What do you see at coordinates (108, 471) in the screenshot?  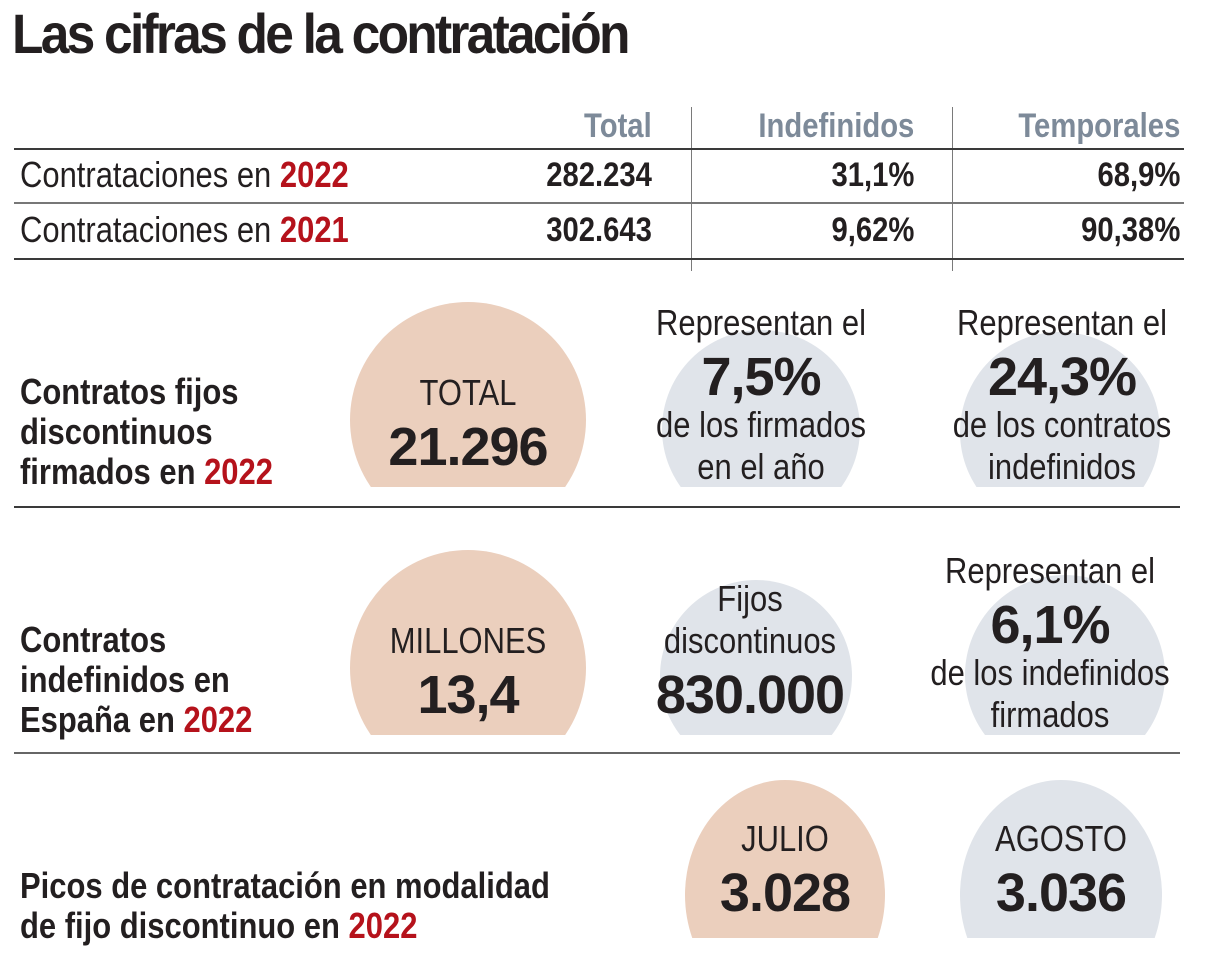 I see `label-line: firmados en` at bounding box center [108, 471].